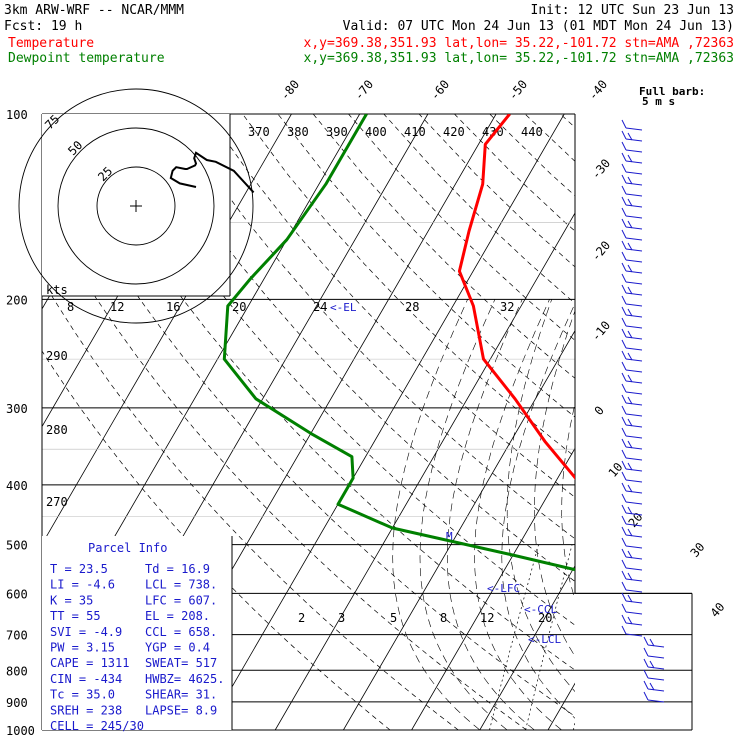 The height and width of the screenshot is (740, 740). Describe the element at coordinates (17, 300) in the screenshot. I see `pressure-tick-label: 200` at that location.